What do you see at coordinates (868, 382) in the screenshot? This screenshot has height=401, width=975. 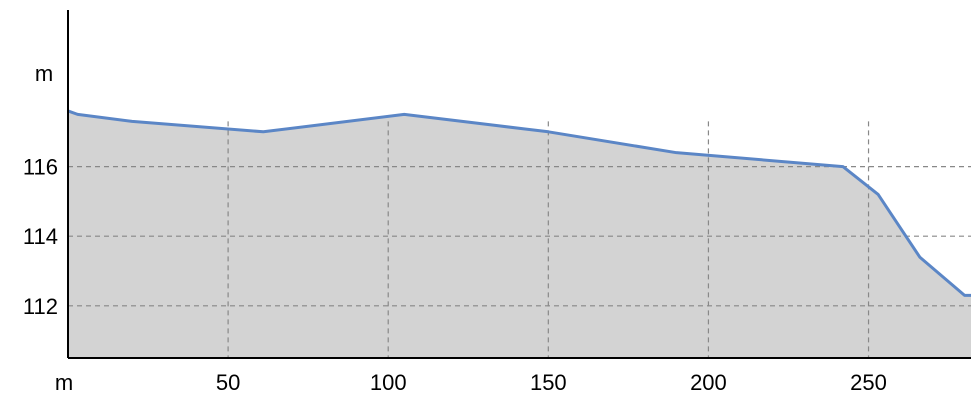 I see `x-tick-label-250: 250` at bounding box center [868, 382].